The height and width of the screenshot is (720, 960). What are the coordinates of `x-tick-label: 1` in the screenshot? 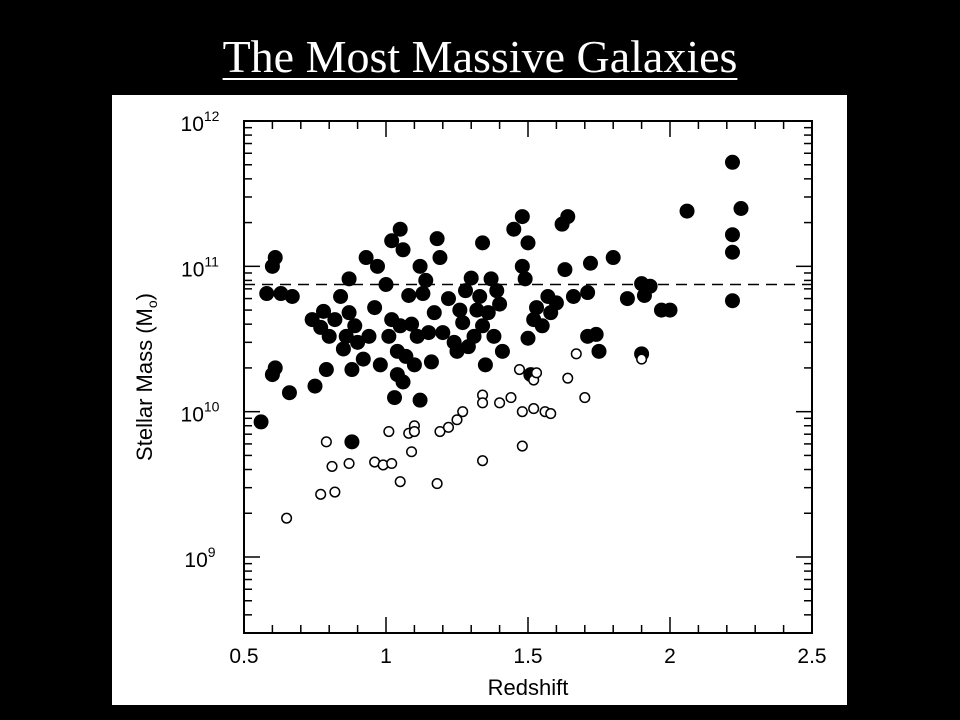 It's located at (386, 656).